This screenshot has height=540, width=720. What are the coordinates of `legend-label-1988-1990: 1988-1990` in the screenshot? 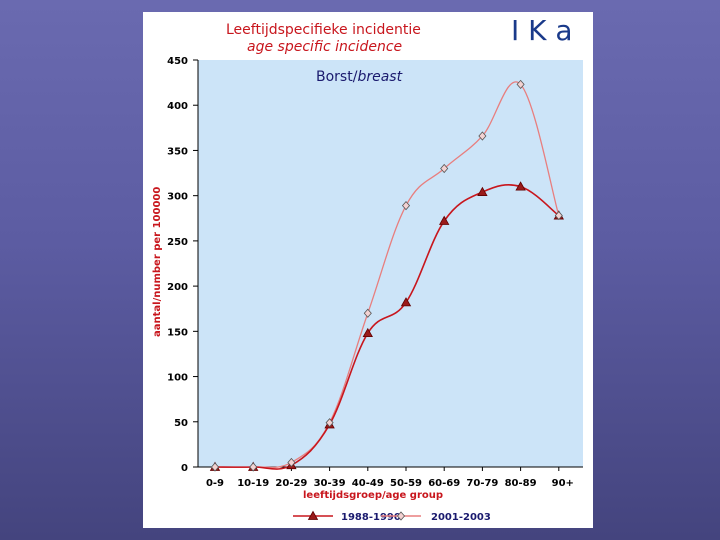 It's located at (371, 517).